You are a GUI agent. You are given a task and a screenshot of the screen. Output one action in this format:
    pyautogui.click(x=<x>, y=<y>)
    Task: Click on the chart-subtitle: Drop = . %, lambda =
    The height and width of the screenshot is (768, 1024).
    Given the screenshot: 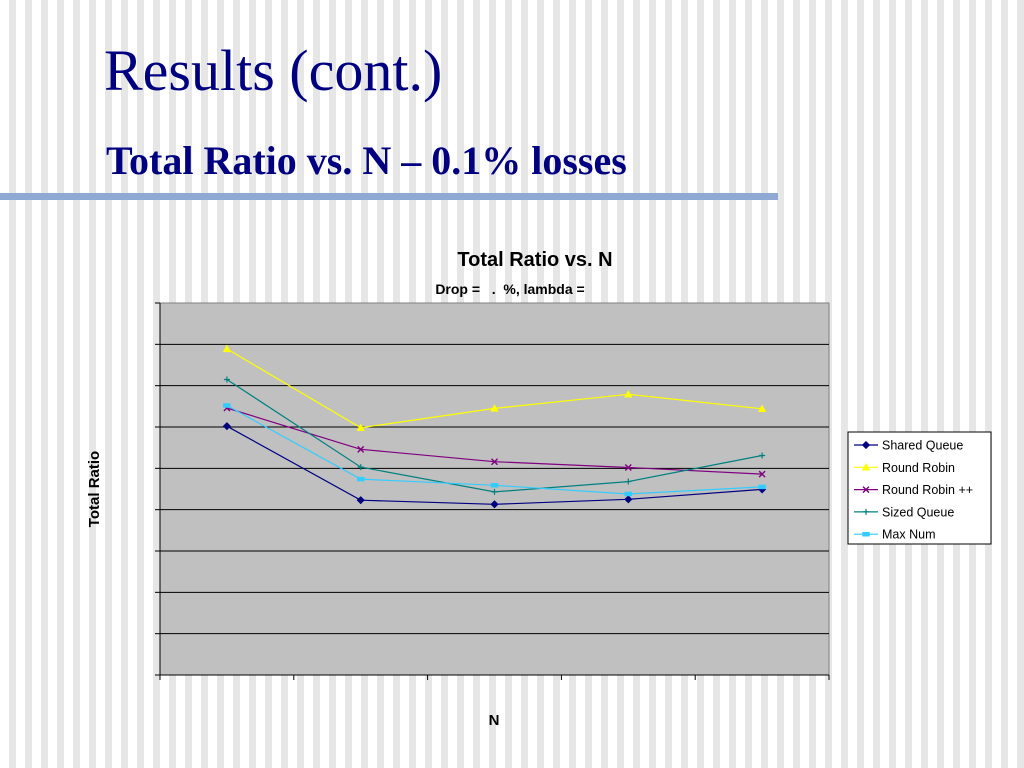 What is the action you would take?
    pyautogui.click(x=509, y=289)
    